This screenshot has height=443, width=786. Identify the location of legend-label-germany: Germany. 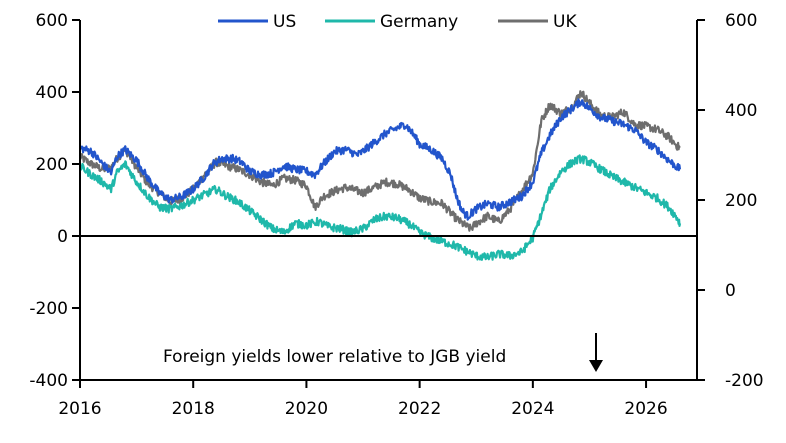
(419, 22).